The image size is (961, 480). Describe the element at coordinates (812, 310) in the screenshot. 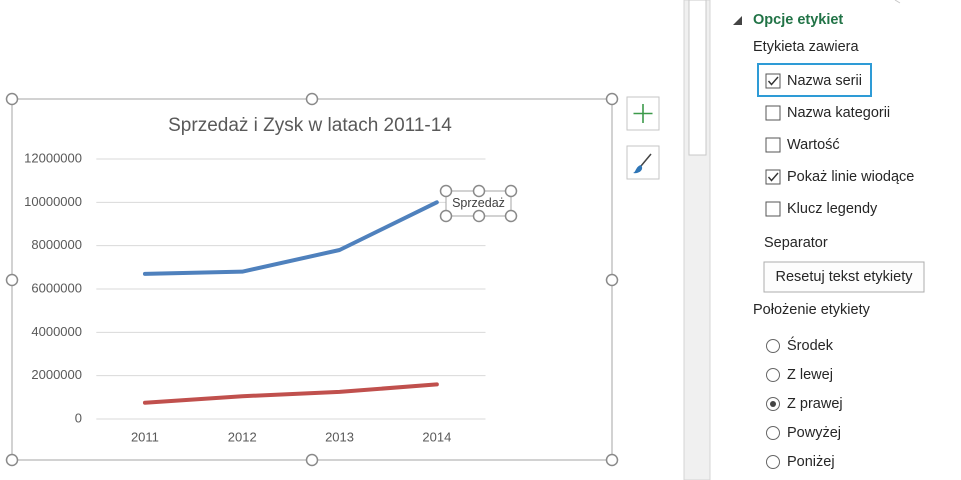

I see `position-heading: Położenie etykiety` at that location.